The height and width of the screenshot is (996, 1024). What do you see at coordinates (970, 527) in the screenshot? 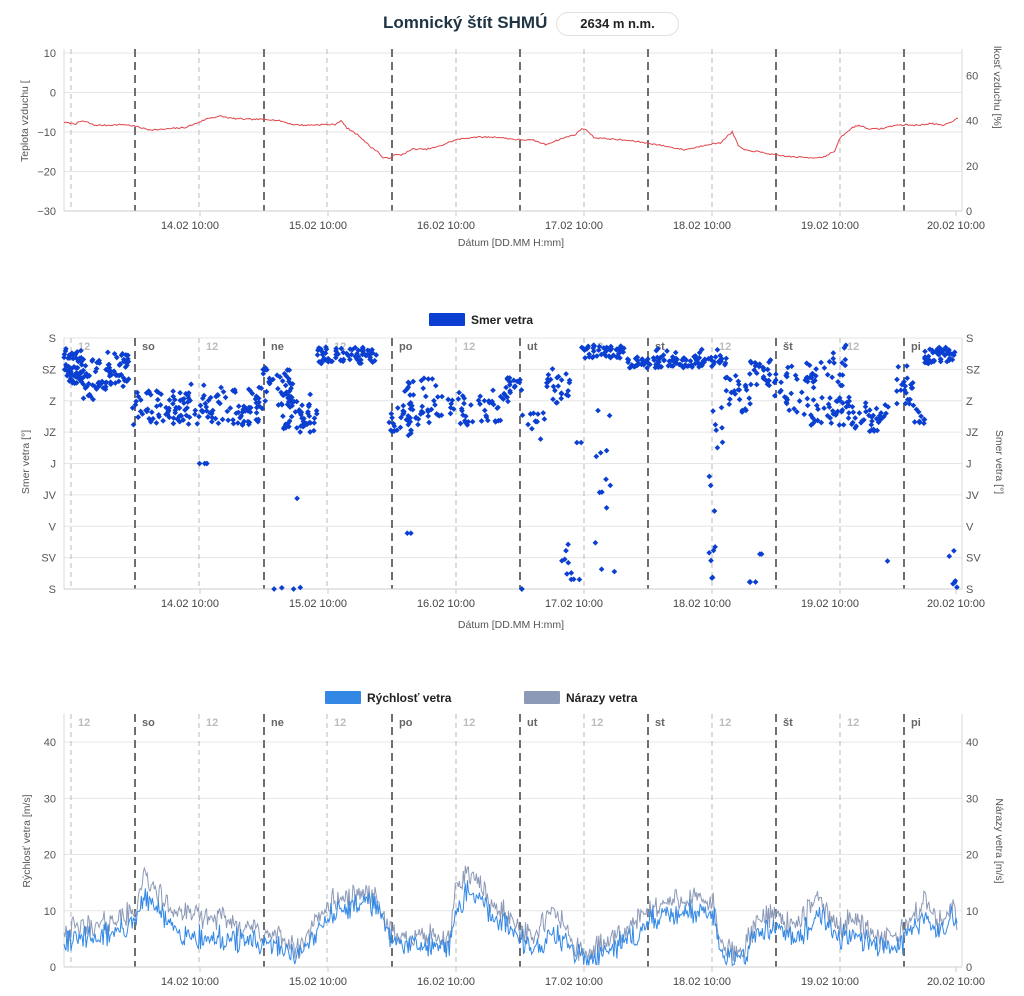
I see `y-tick-label-right: V` at bounding box center [970, 527].